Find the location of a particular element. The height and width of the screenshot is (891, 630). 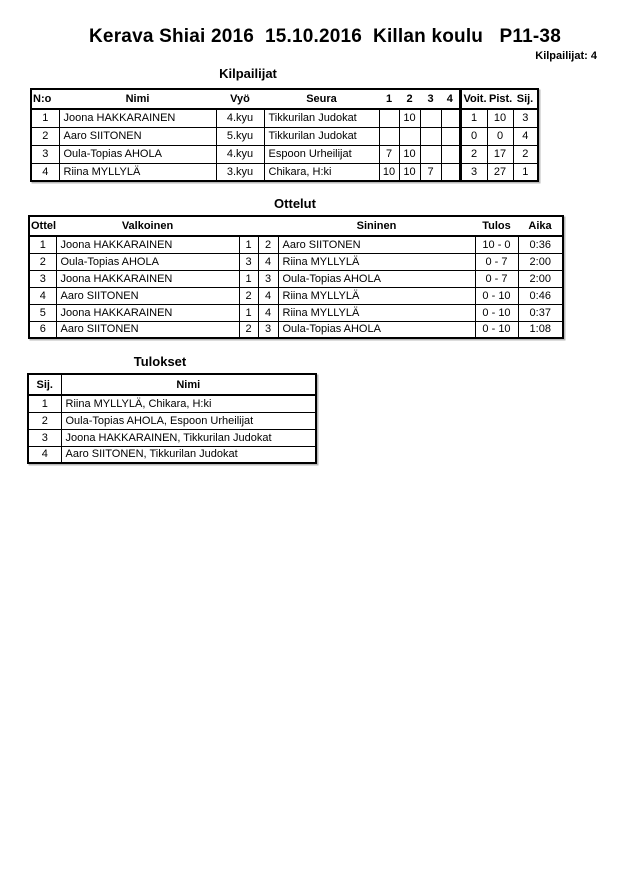

competitor-number-cell: 1 is located at coordinates (45, 118).